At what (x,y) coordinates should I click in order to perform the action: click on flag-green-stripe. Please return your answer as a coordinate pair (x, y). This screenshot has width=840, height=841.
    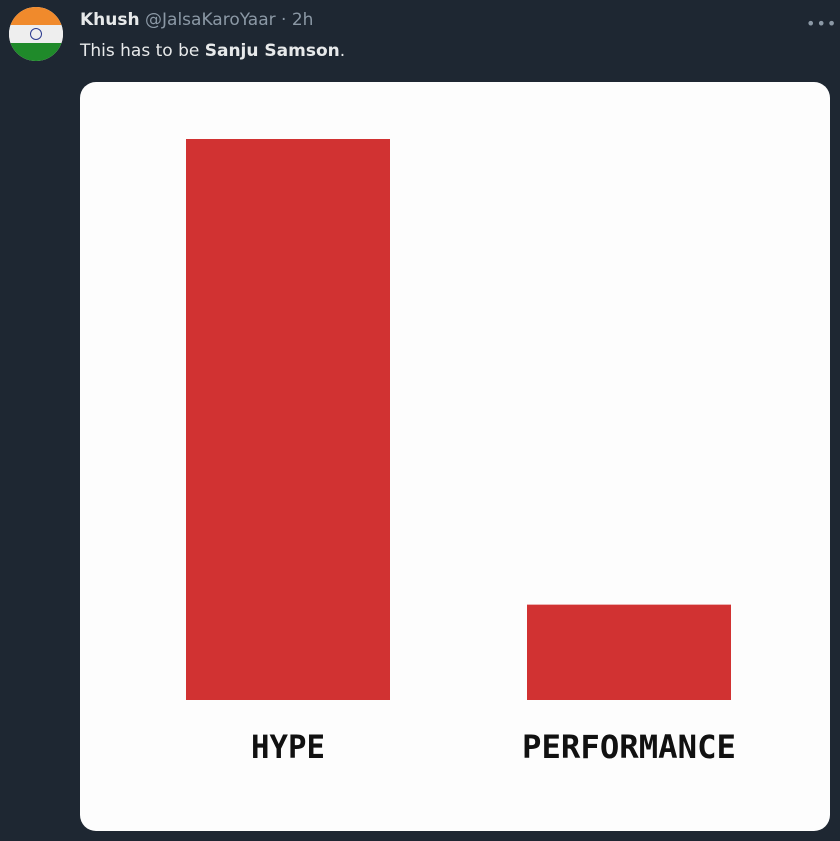
    Looking at the image, I should click on (36, 51).